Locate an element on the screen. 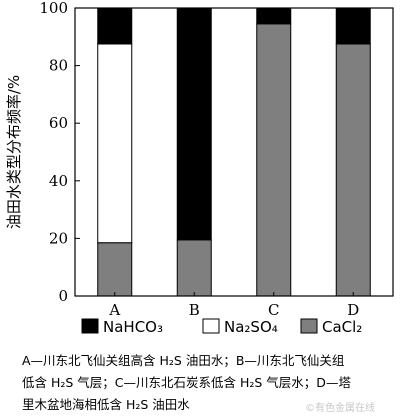 The image size is (400, 419). caption-line-1: A—川东北飞仙关组高含 H₂S 油田水；B—川东北飞仙关组 is located at coordinates (183, 360).